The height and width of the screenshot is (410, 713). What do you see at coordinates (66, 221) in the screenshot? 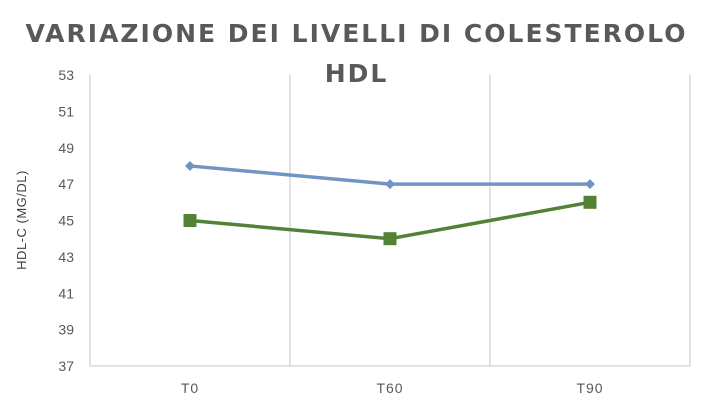
I see `y-tick-label: 45` at bounding box center [66, 221].